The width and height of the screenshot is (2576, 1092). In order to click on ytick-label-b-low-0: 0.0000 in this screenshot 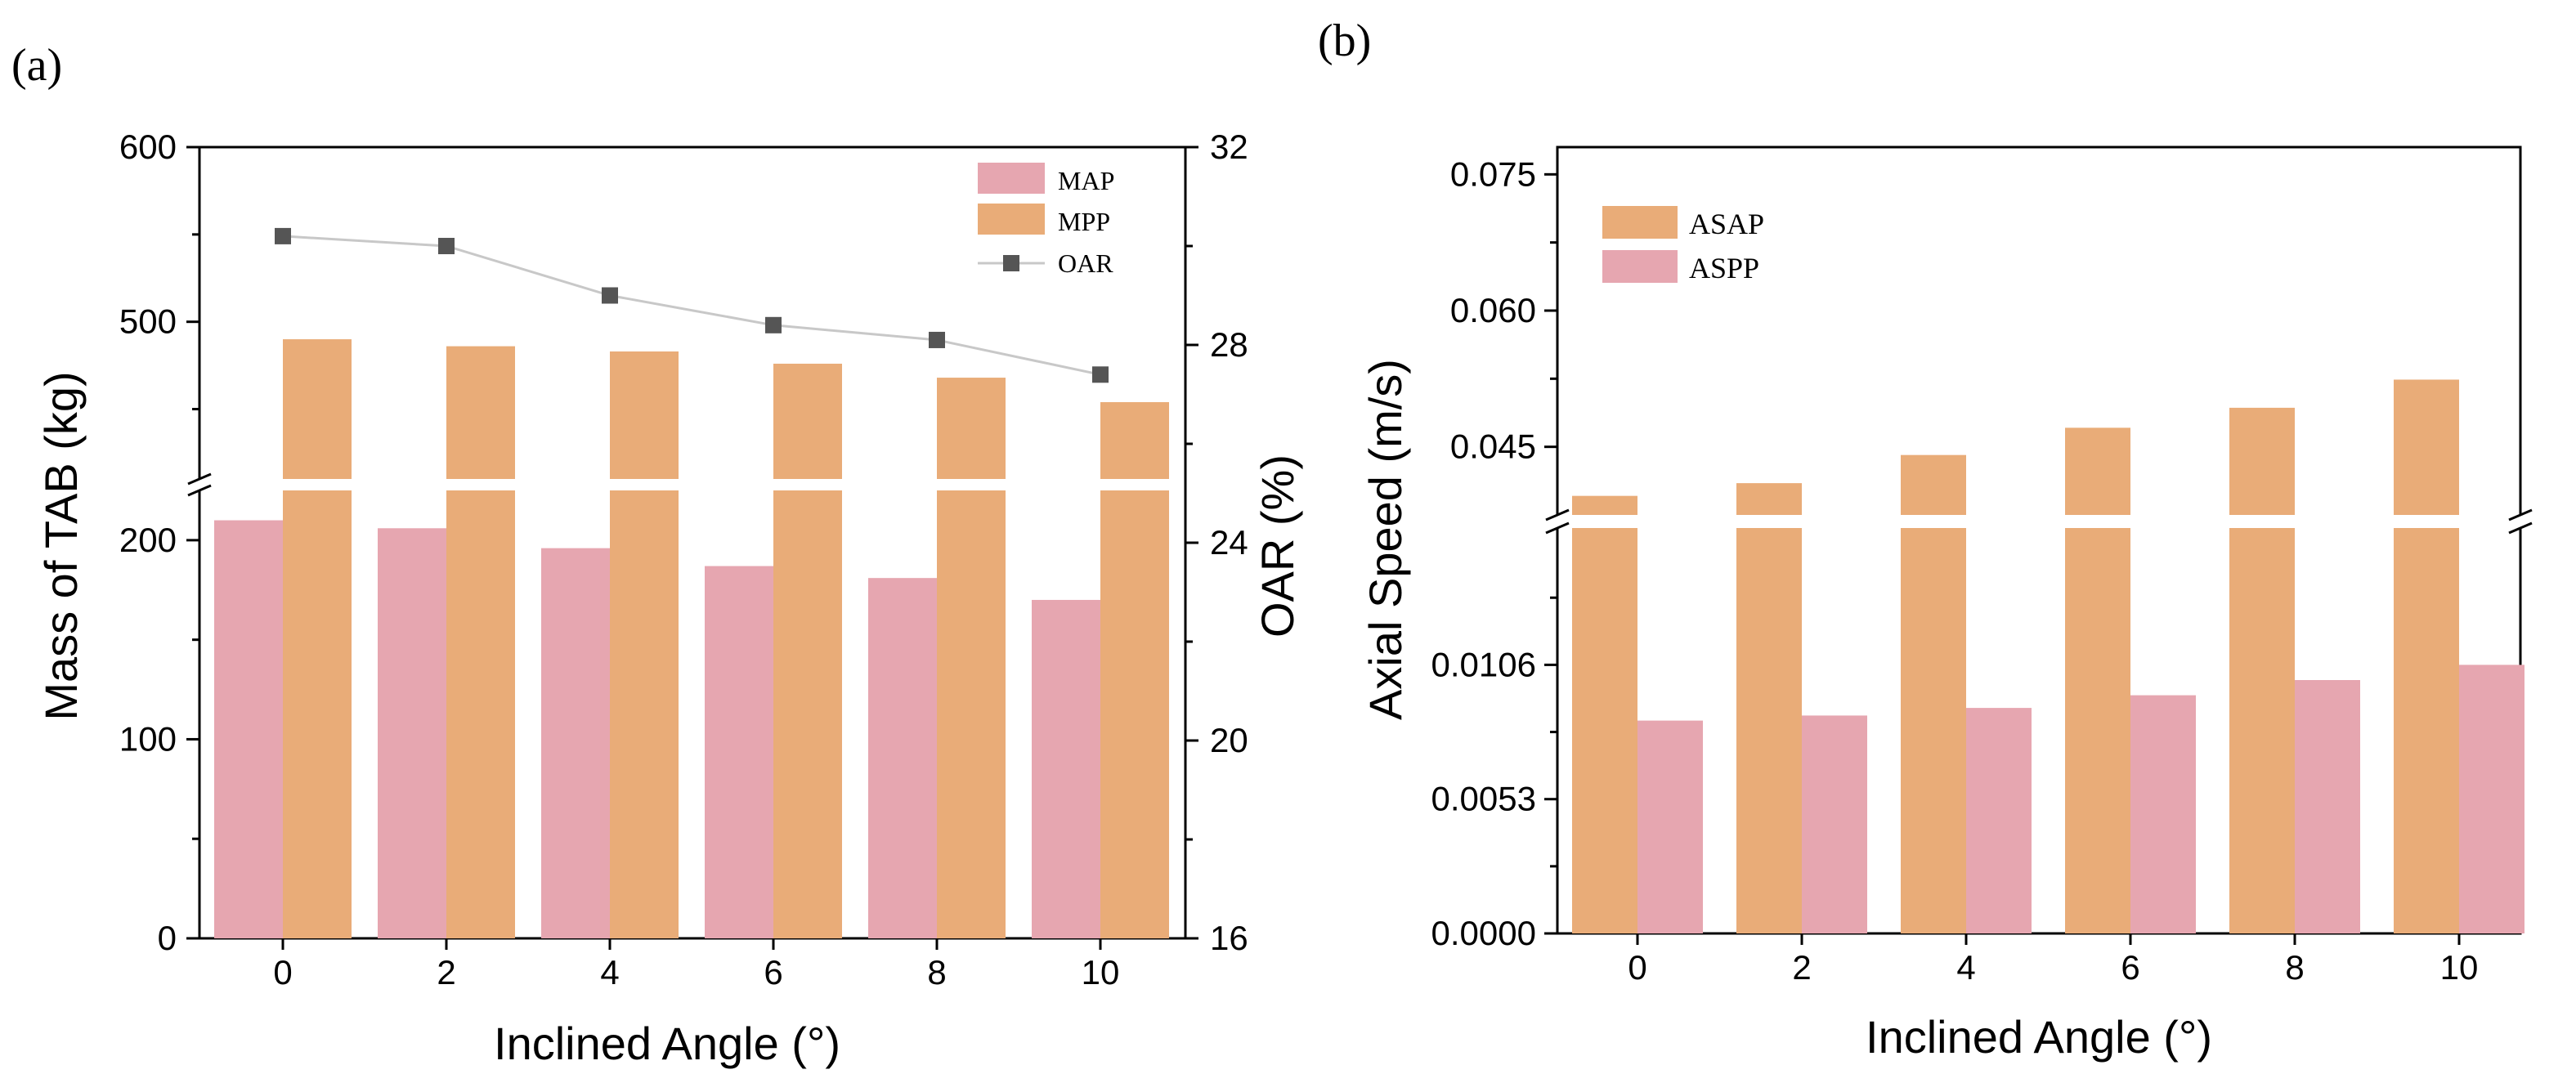, I will do `click(1483, 933)`.